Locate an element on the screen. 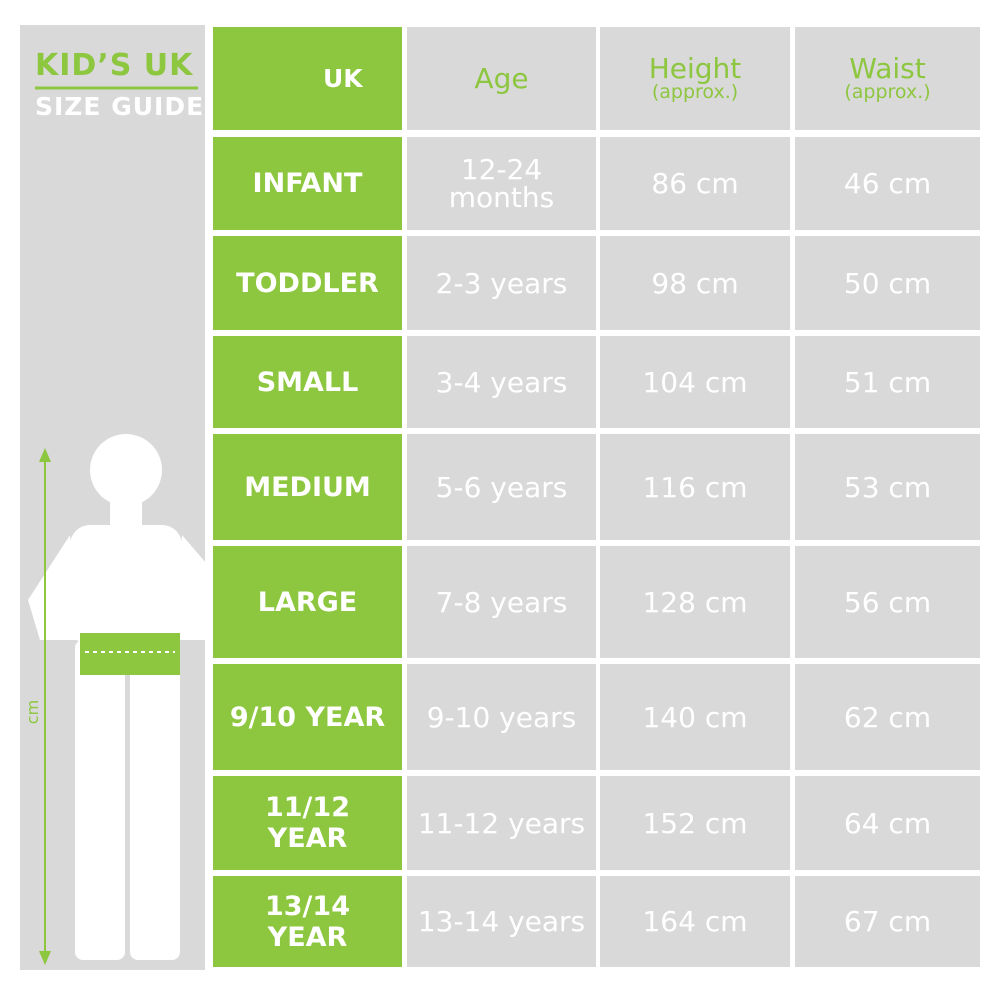 This screenshot has width=1000, height=1000. size-value: 7-8 years is located at coordinates (501, 602).